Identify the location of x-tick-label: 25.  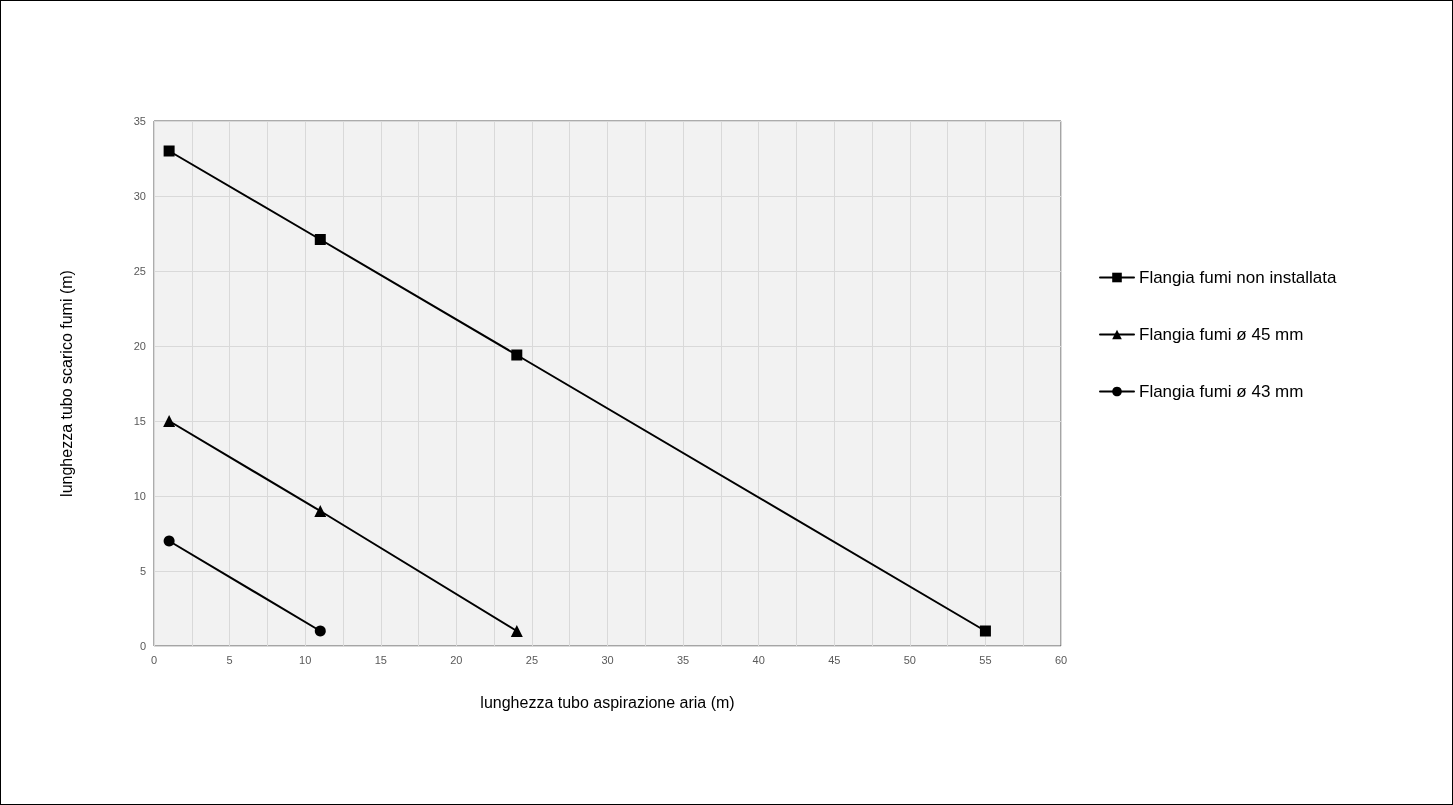
(532, 659).